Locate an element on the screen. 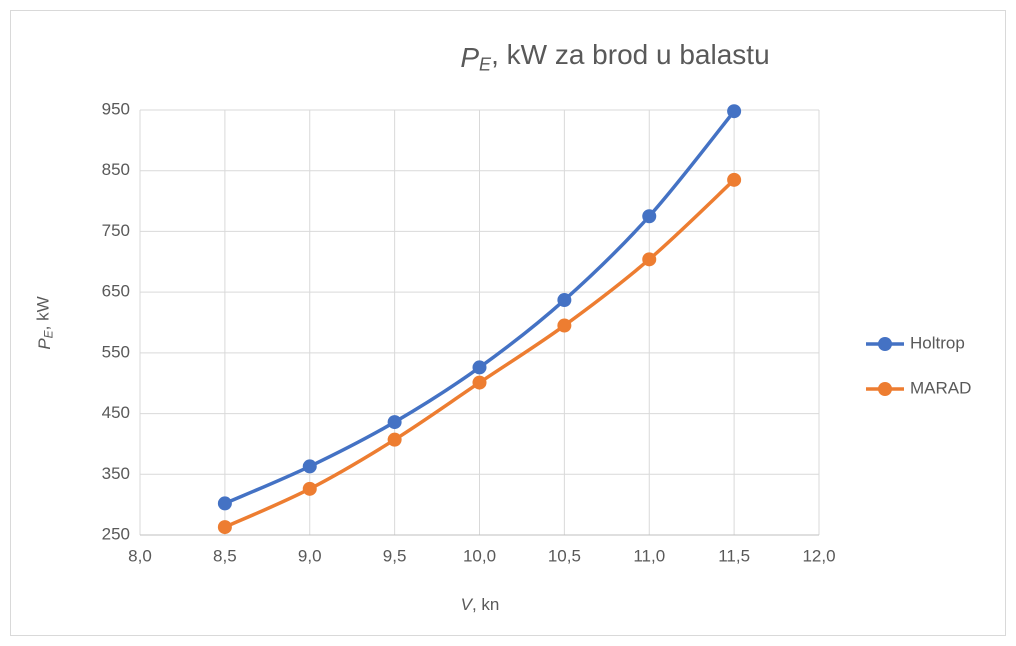 This screenshot has height=646, width=1016. y-tick-label: 450 is located at coordinates (116, 412).